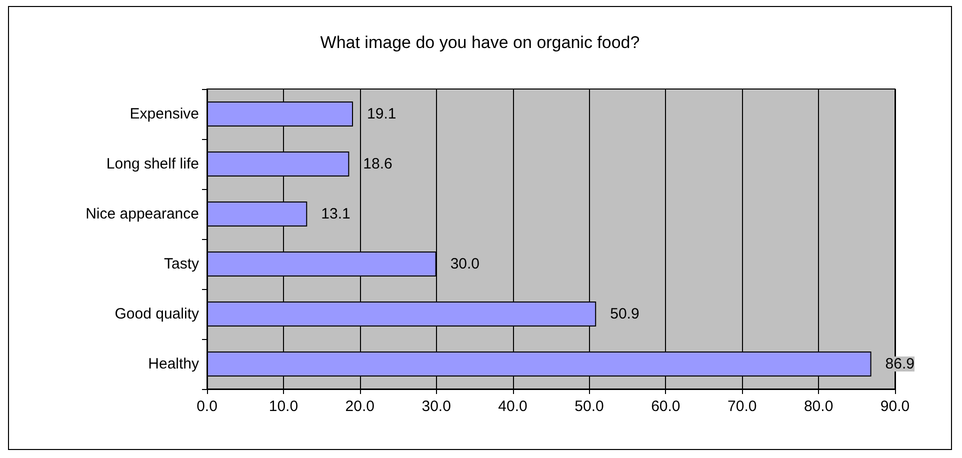 The height and width of the screenshot is (458, 962). Describe the element at coordinates (900, 364) in the screenshot. I see `data-label: 86.9` at that location.